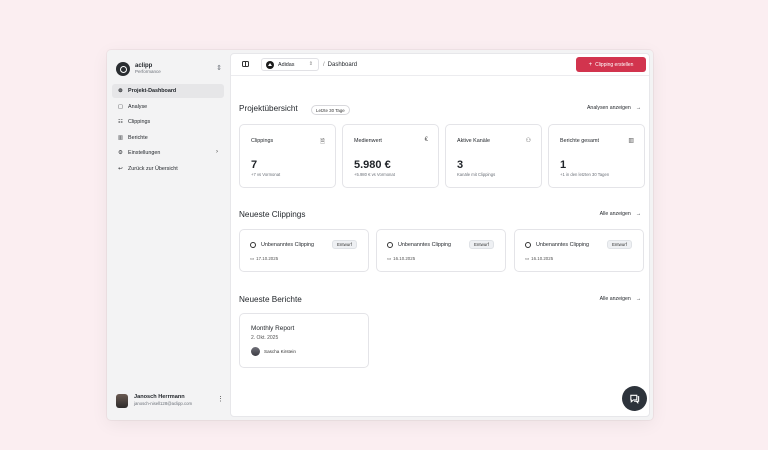 The width and height of the screenshot is (768, 450). What do you see at coordinates (138, 106) in the screenshot?
I see `sidebar-item-label: Analyse` at bounding box center [138, 106].